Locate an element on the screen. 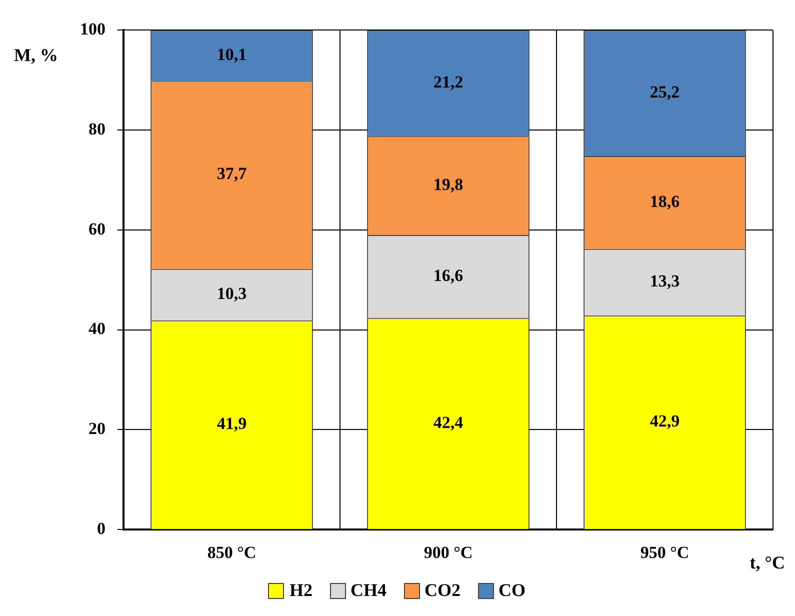 This screenshot has height=616, width=795. data-label: 42,9 is located at coordinates (665, 421).